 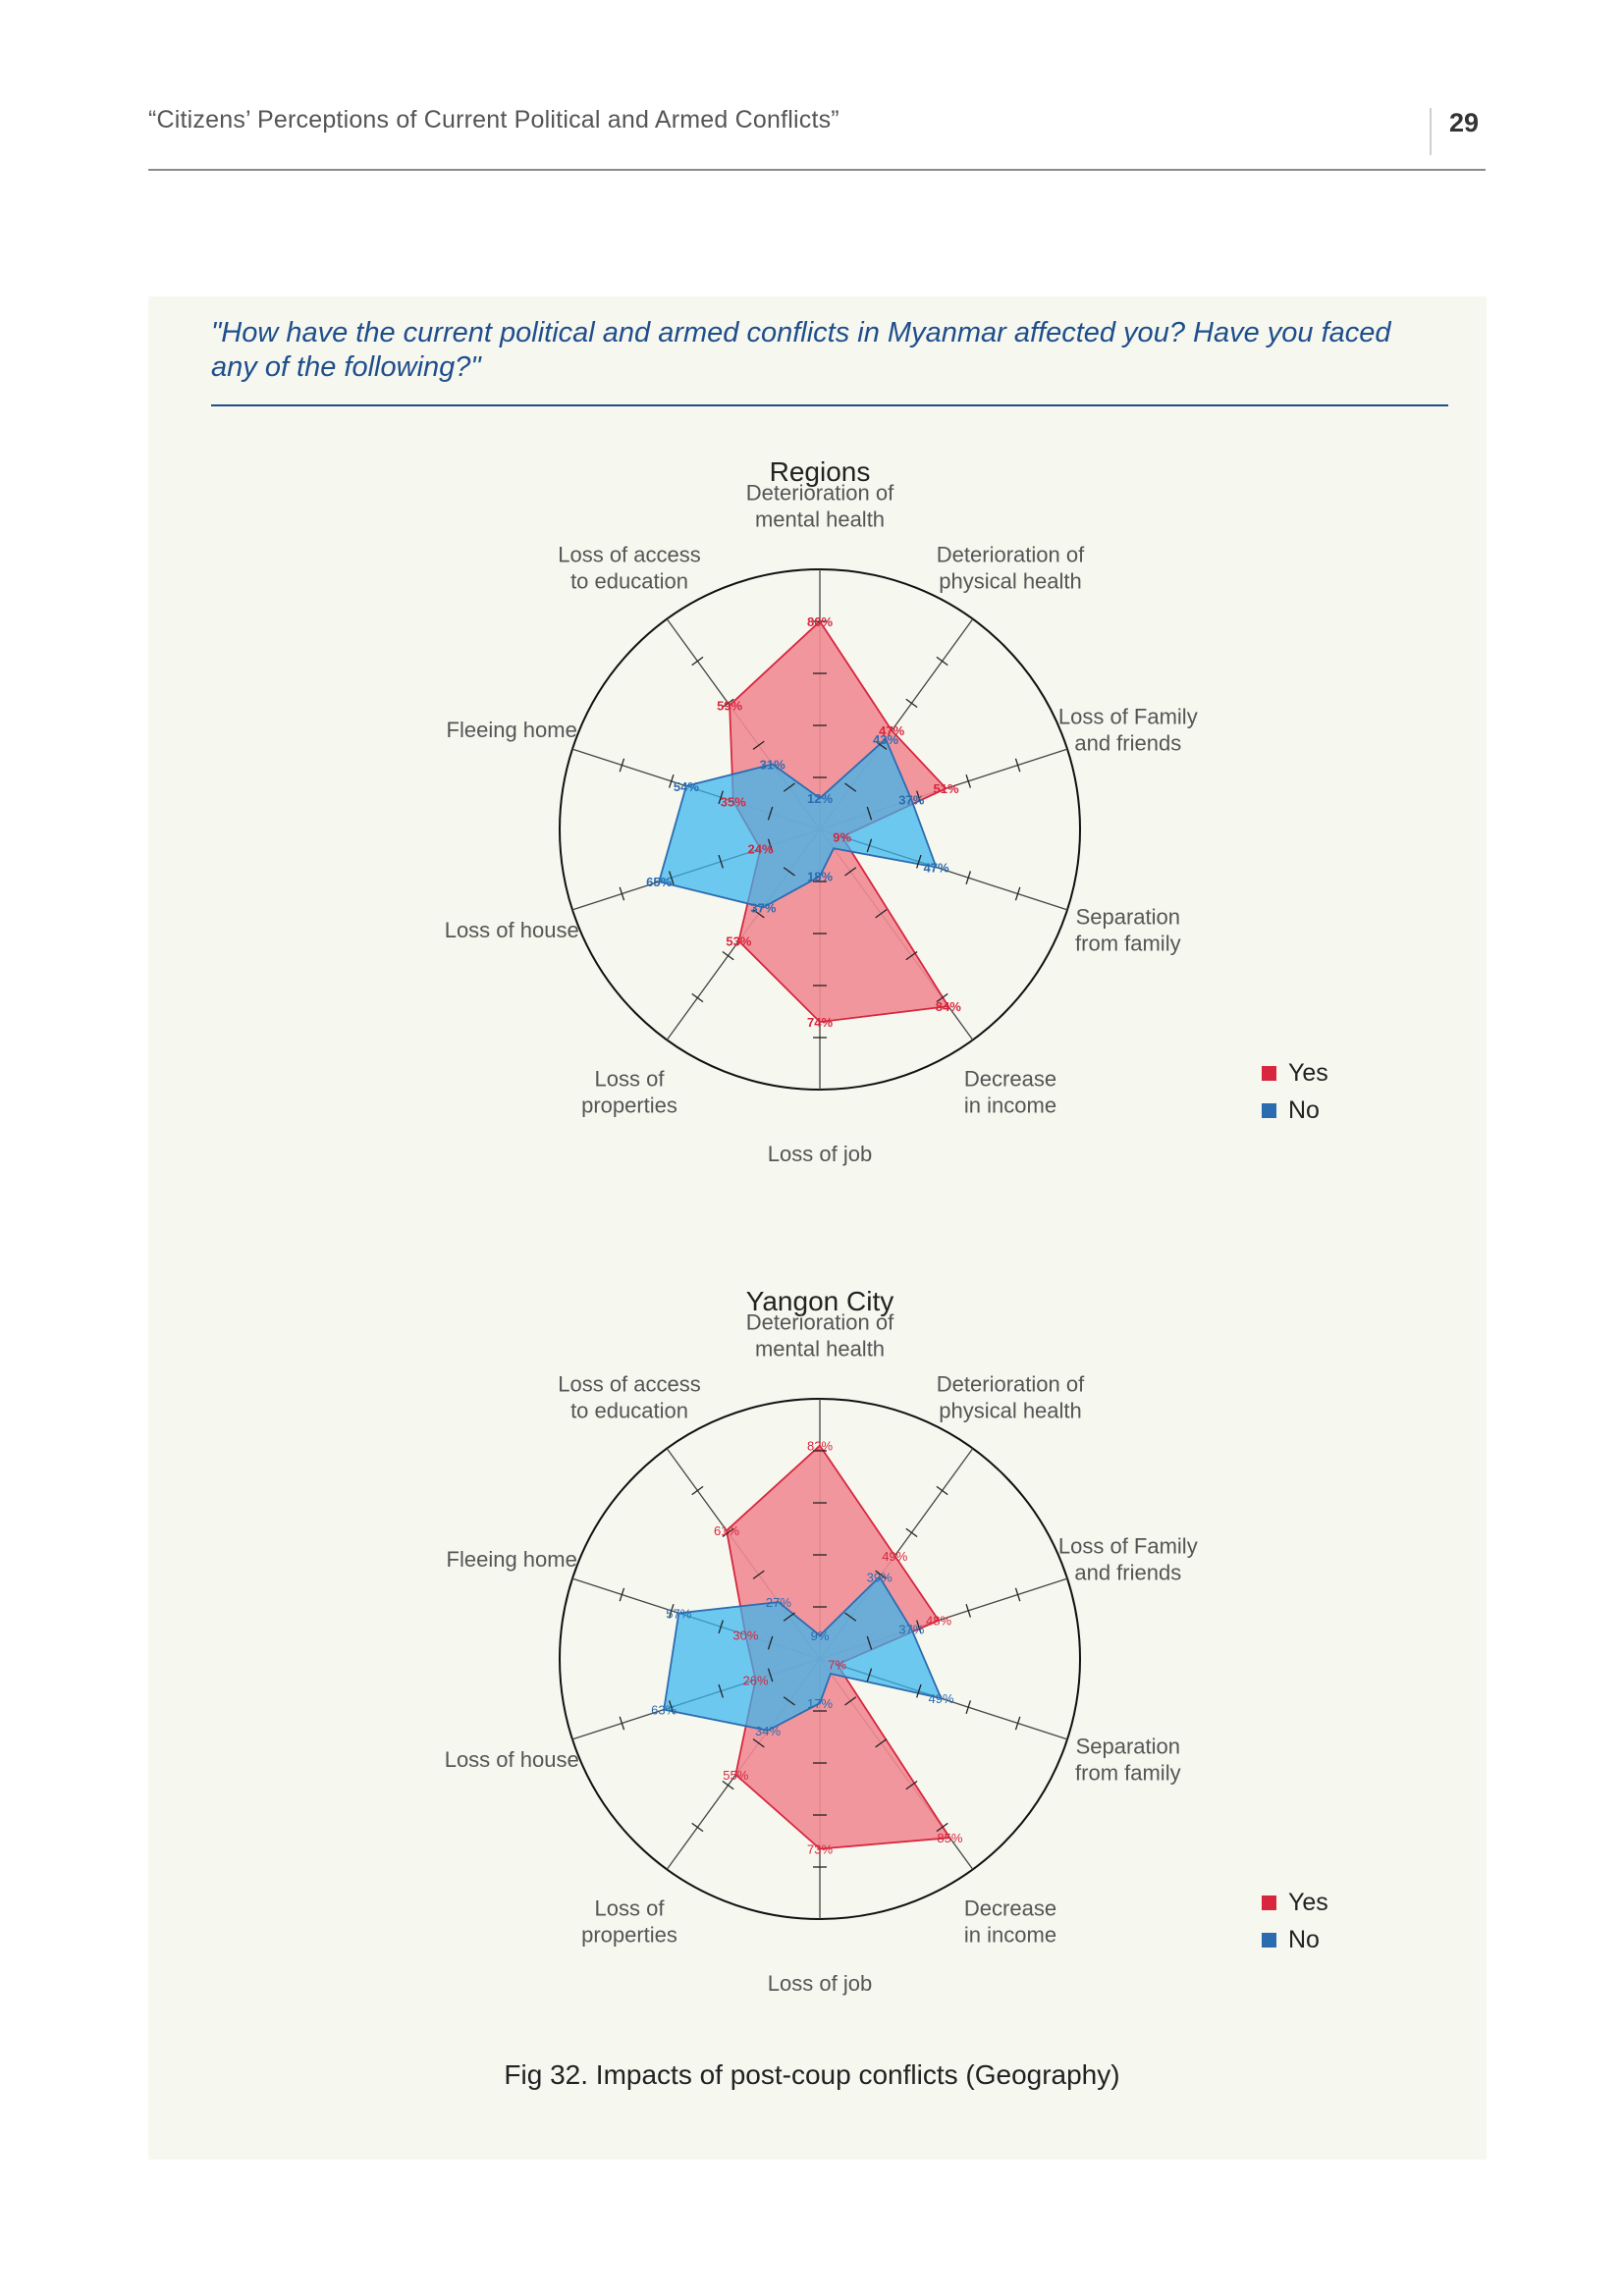 I want to click on axis-label: Loss of house, so click(x=512, y=930).